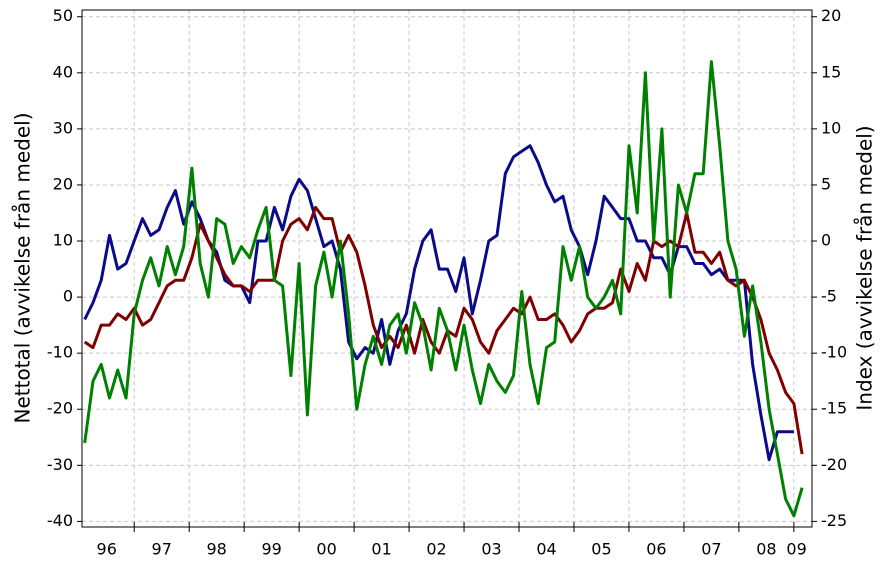 This screenshot has height=564, width=883. Describe the element at coordinates (381, 549) in the screenshot. I see `x-tick-label: 01` at that location.